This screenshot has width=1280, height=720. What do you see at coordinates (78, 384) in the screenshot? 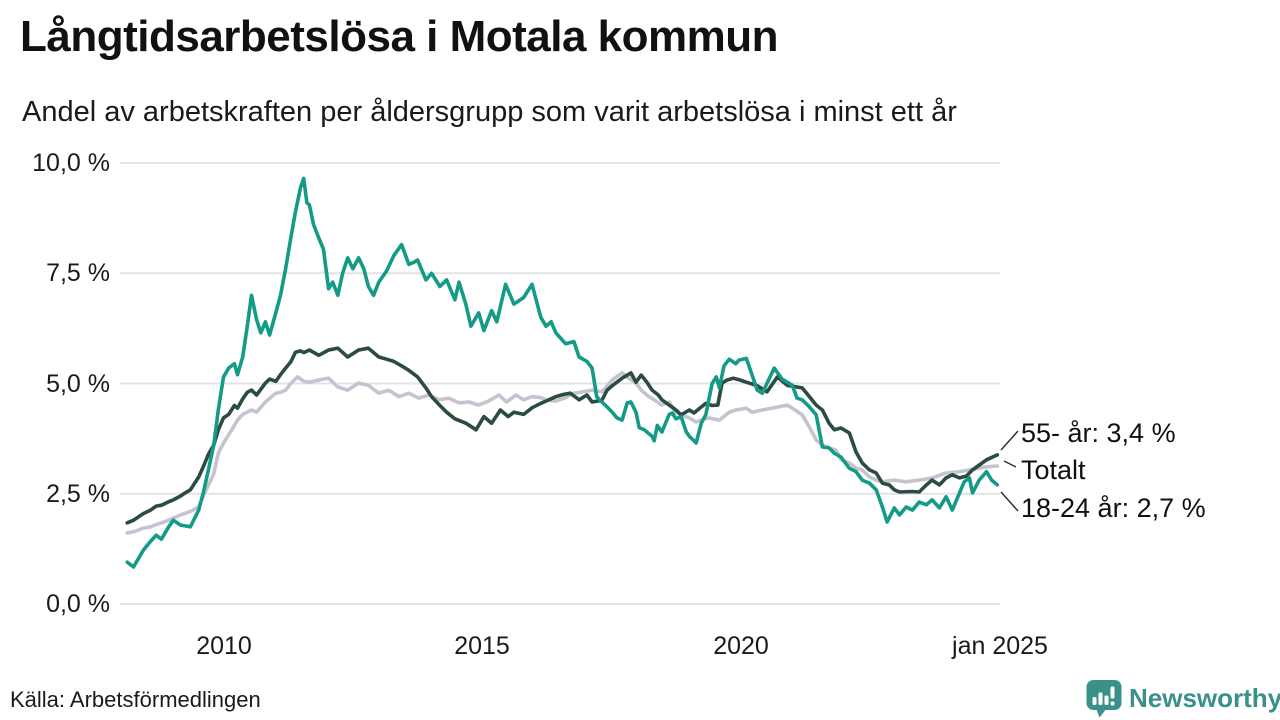
I see `y-tick-label: 5,0 %` at bounding box center [78, 384].